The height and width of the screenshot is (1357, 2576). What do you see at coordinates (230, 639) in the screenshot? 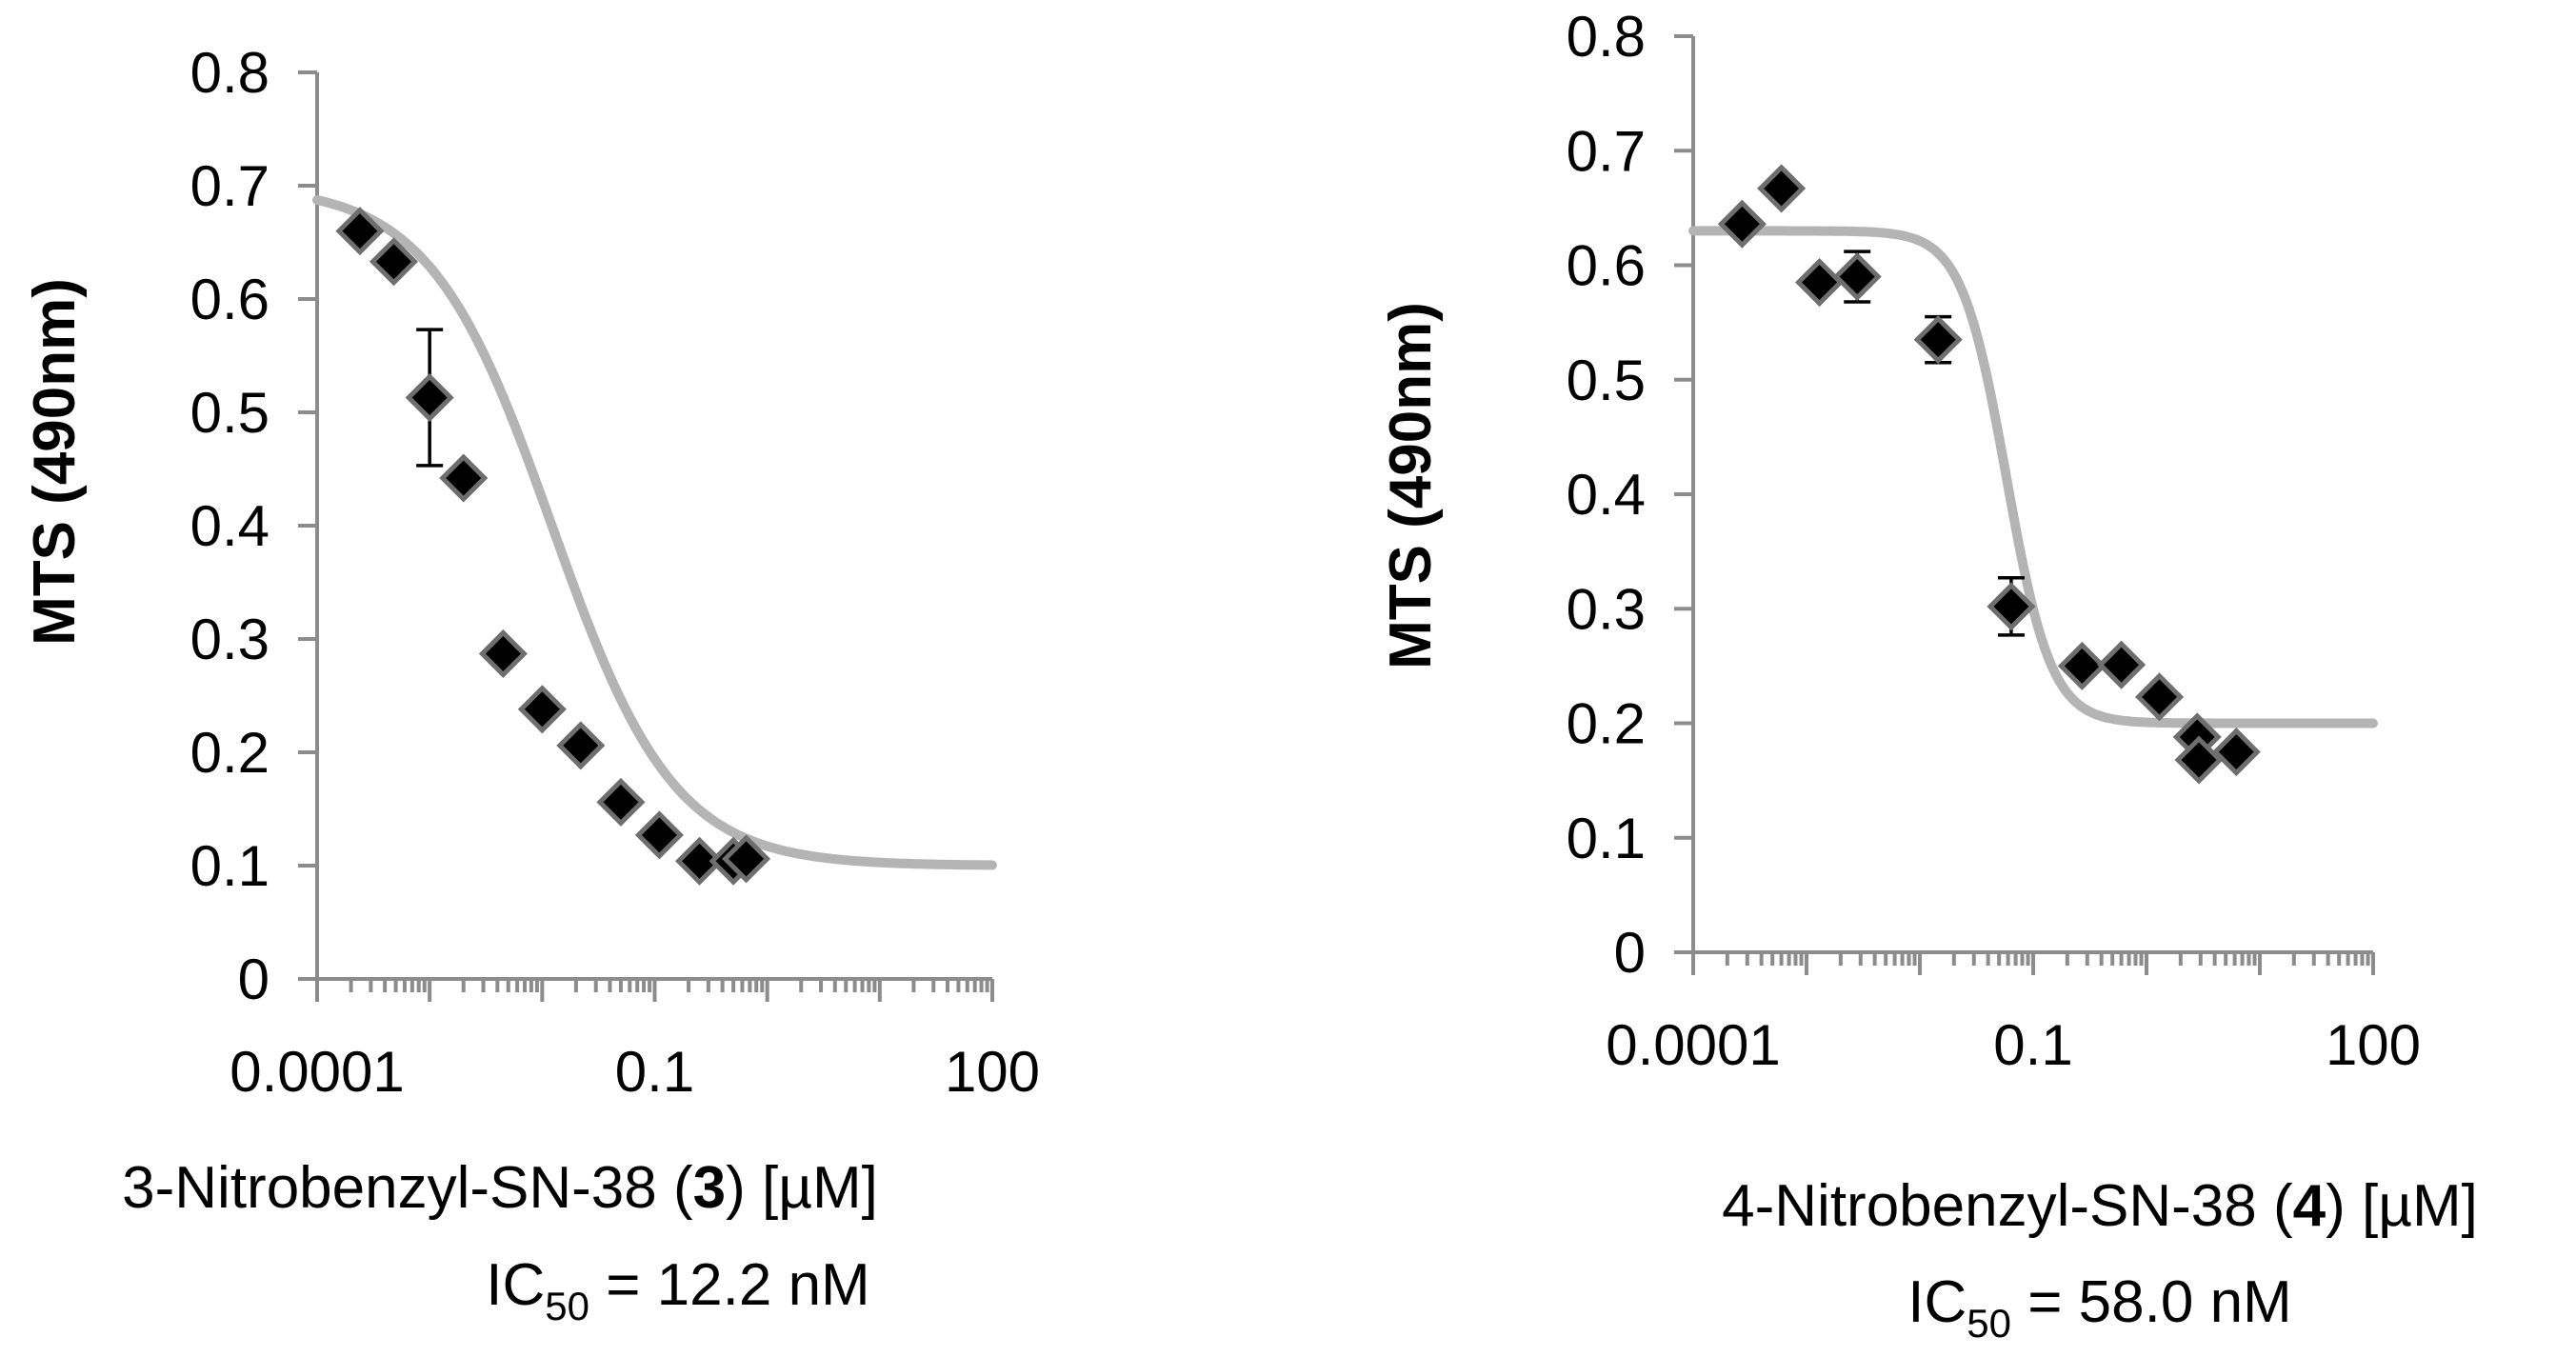
I see `left-y-tick-label: 0.3` at bounding box center [230, 639].